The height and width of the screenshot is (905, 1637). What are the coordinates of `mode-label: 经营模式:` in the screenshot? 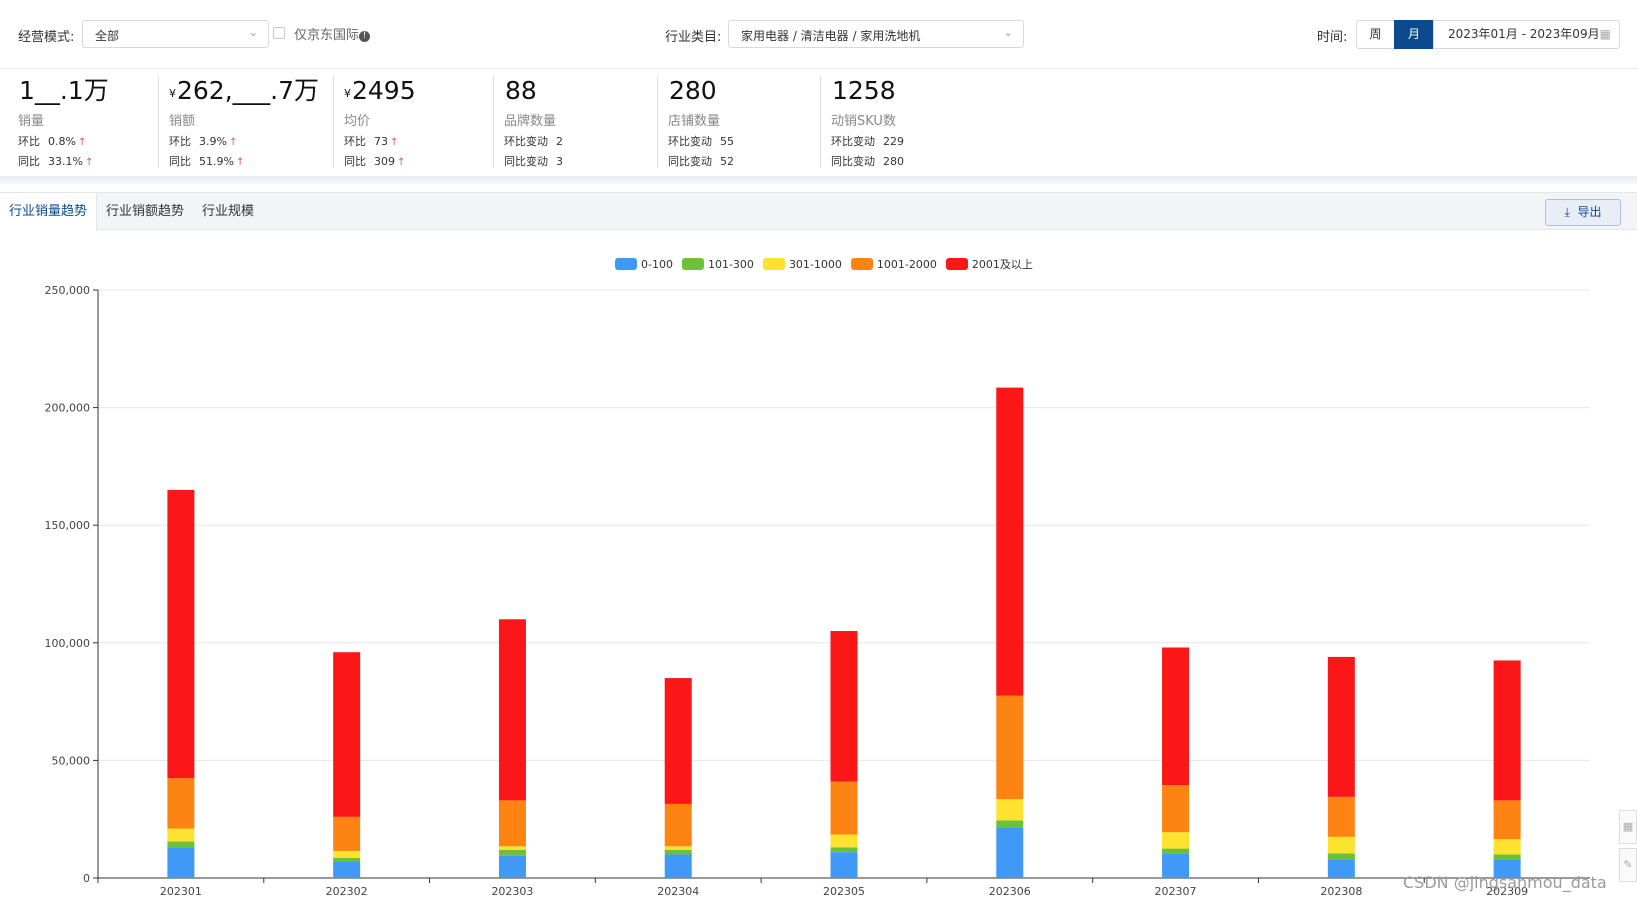 It's located at (46, 37).